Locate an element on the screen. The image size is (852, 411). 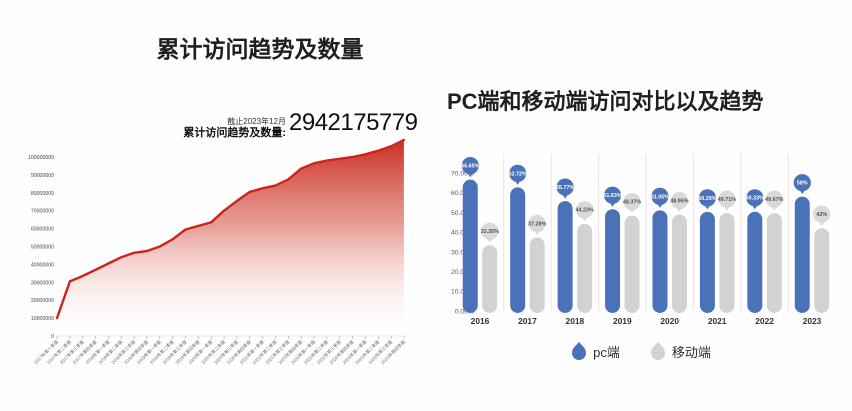
right-chart-legend: pc端 移动端 is located at coordinates (641, 351).